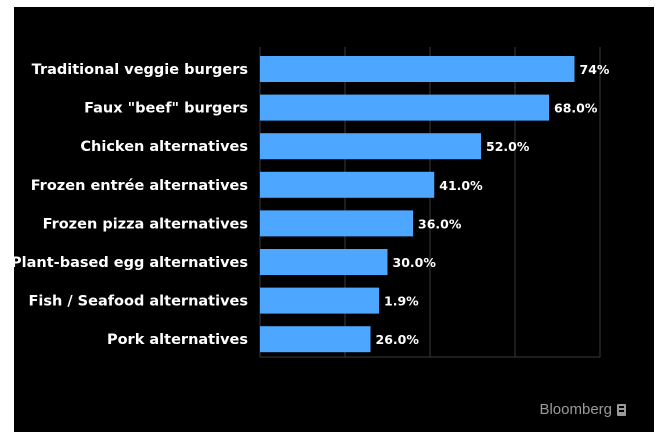 This screenshot has height=435, width=666. What do you see at coordinates (401, 301) in the screenshot?
I see `value-label: 1.9%` at bounding box center [401, 301].